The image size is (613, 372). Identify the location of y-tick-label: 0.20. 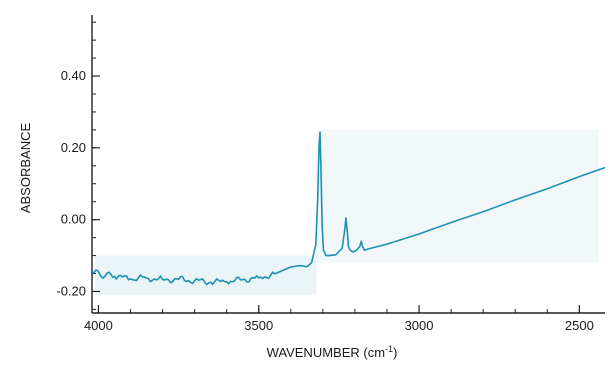
(73, 147).